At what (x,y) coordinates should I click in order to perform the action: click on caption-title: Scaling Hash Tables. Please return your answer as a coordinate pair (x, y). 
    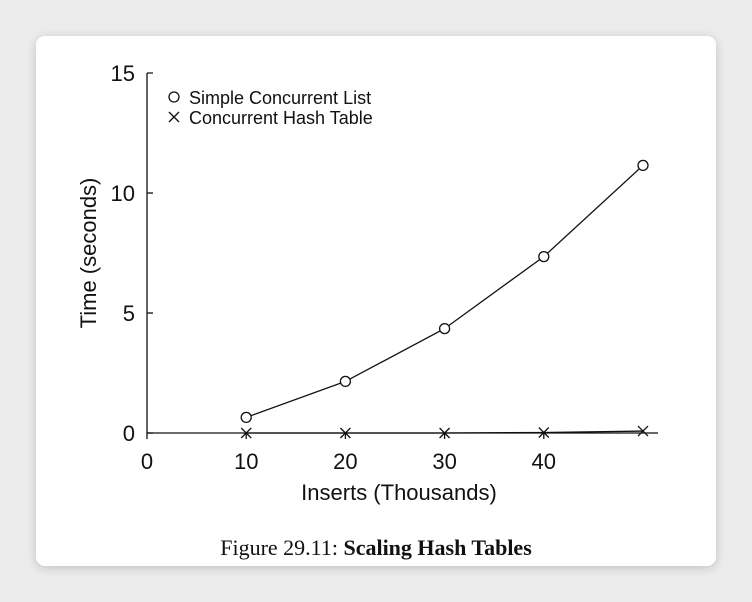
    Looking at the image, I should click on (437, 547).